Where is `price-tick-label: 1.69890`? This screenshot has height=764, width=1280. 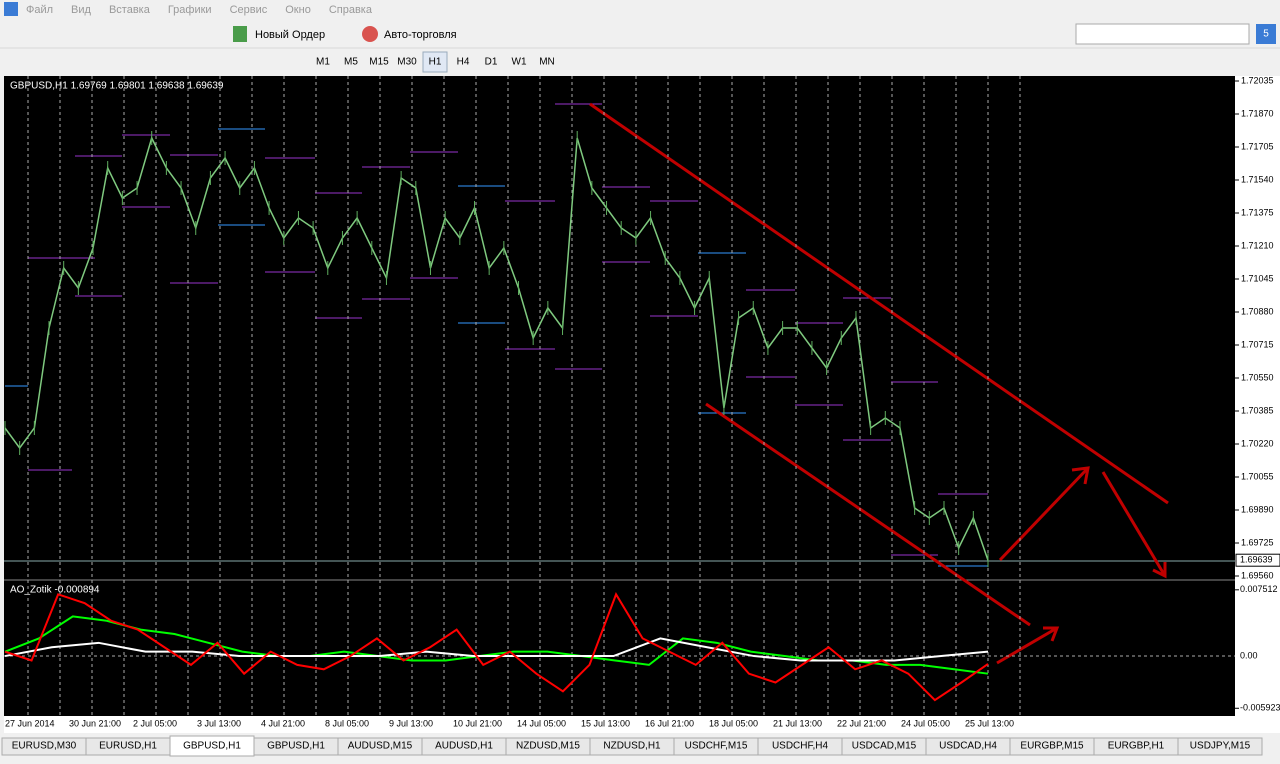
price-tick-label: 1.69890 is located at coordinates (1257, 509).